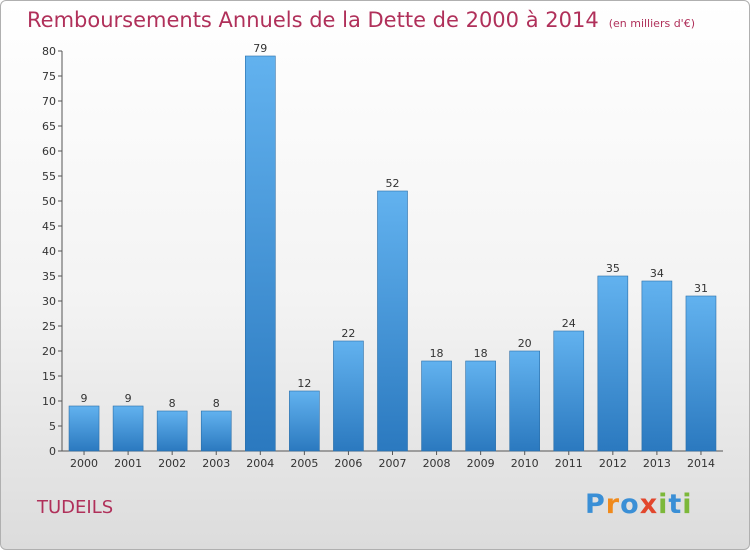  I want to click on data-label-2012: 35, so click(613, 268).